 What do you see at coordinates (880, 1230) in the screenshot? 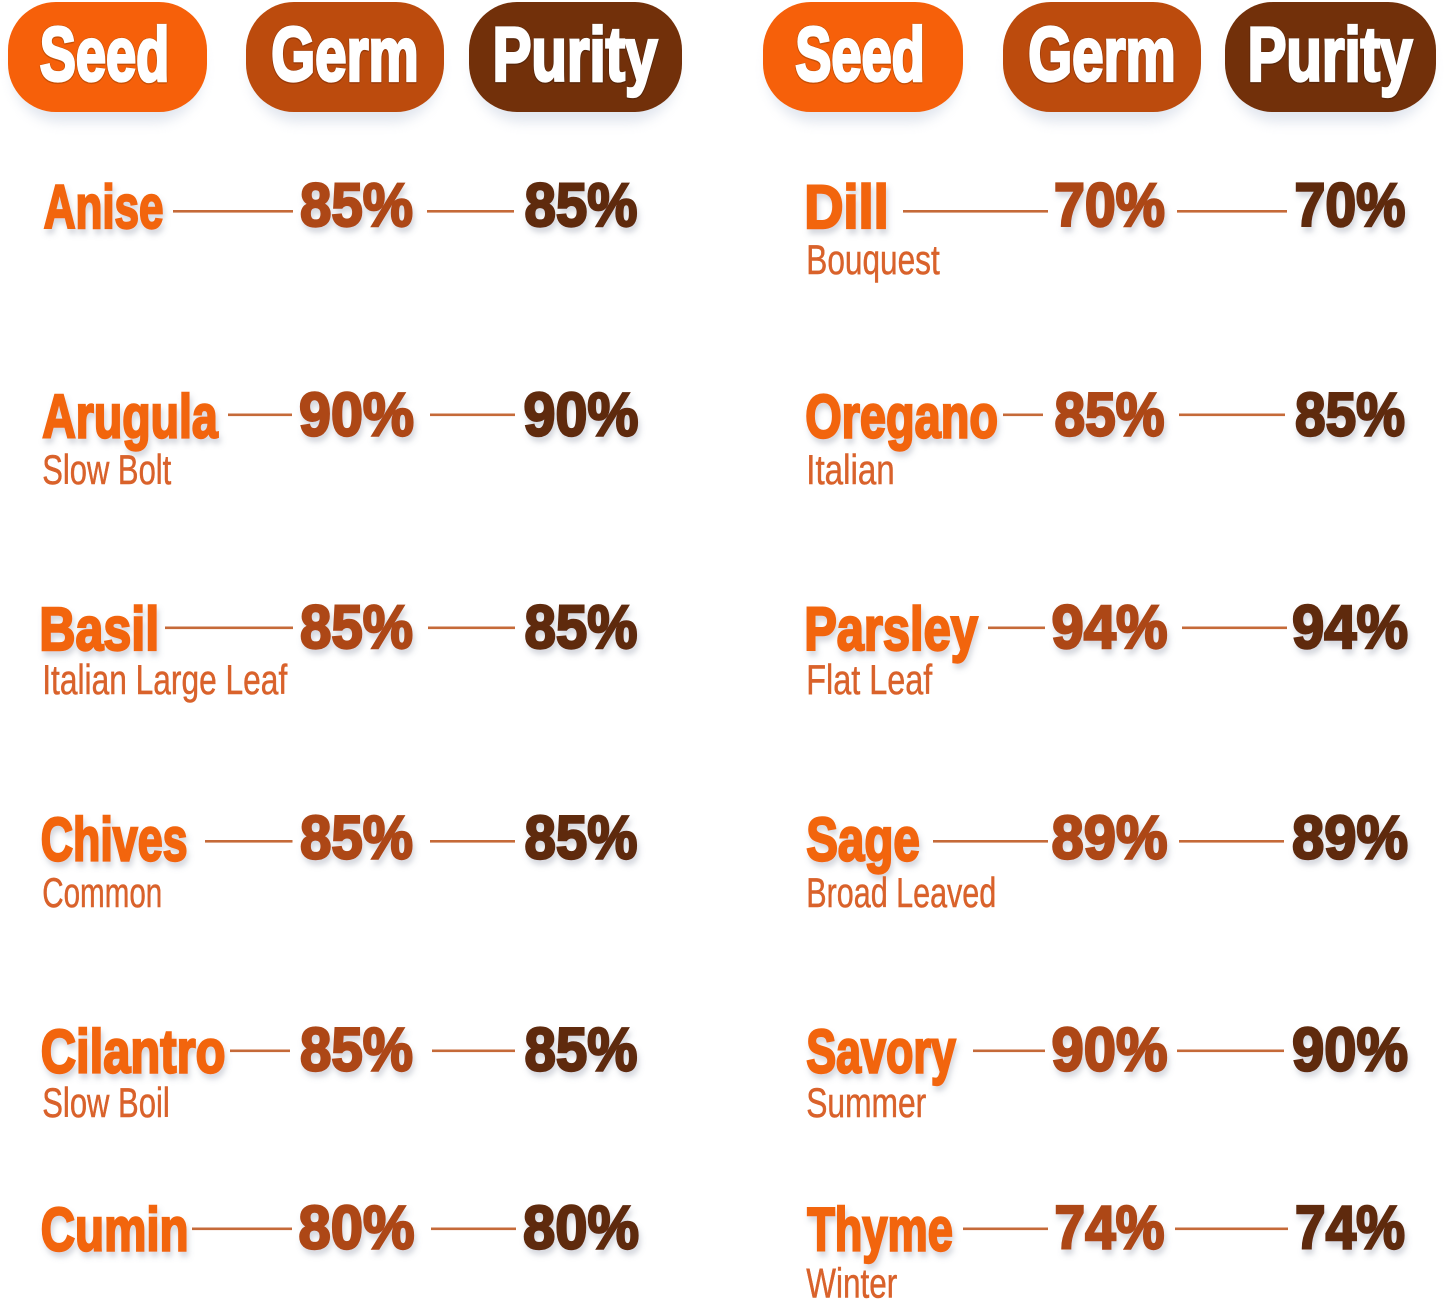
I see `svg-text: Thyme` at bounding box center [880, 1230].